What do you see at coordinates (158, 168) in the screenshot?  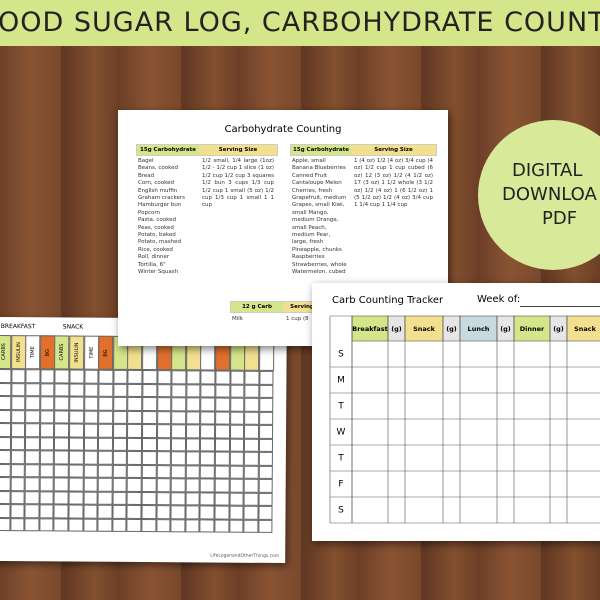 I see `food-item: Beans, cooked` at bounding box center [158, 168].